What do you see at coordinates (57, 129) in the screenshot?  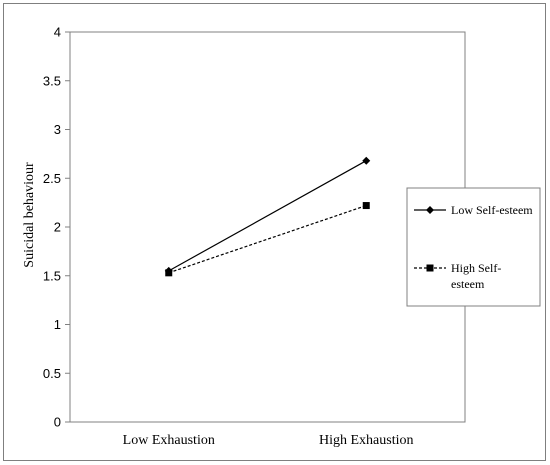 I see `y-tick-label: 3` at bounding box center [57, 129].